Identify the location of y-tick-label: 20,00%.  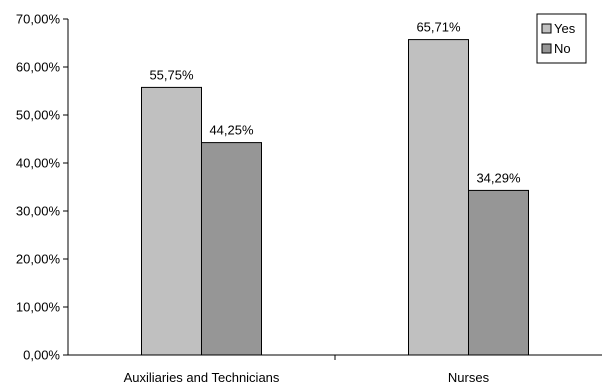
(38, 259).